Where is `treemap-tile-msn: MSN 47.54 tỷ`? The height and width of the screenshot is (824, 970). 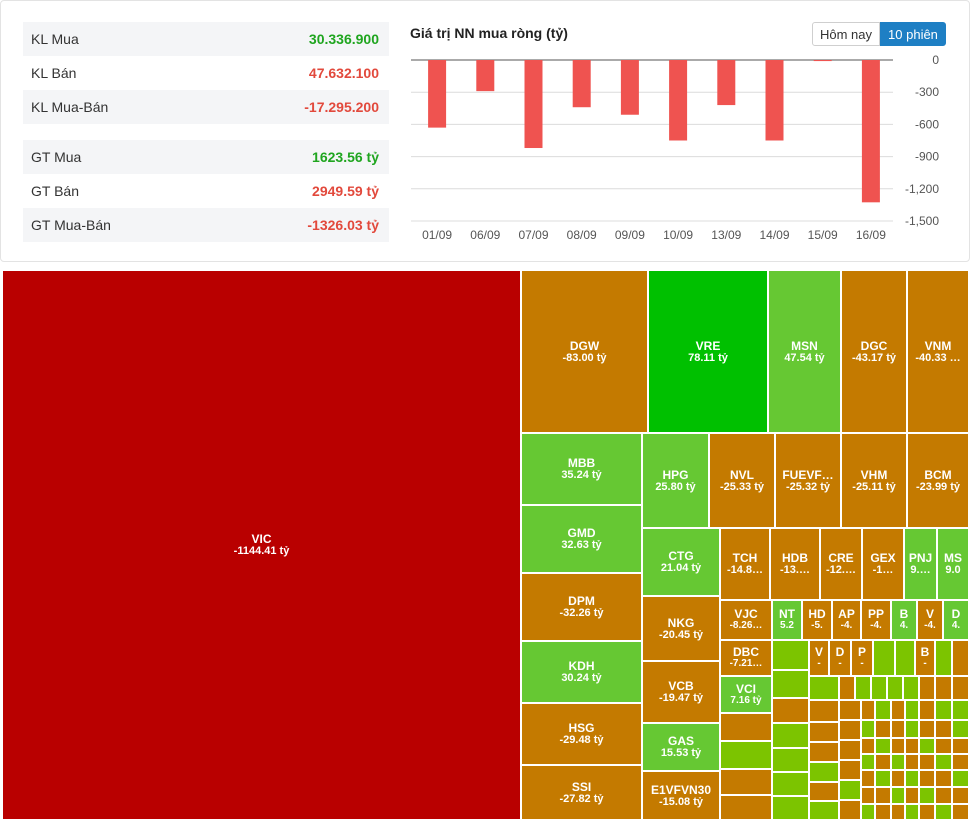
treemap-tile-msn: MSN 47.54 tỷ is located at coordinates (804, 351).